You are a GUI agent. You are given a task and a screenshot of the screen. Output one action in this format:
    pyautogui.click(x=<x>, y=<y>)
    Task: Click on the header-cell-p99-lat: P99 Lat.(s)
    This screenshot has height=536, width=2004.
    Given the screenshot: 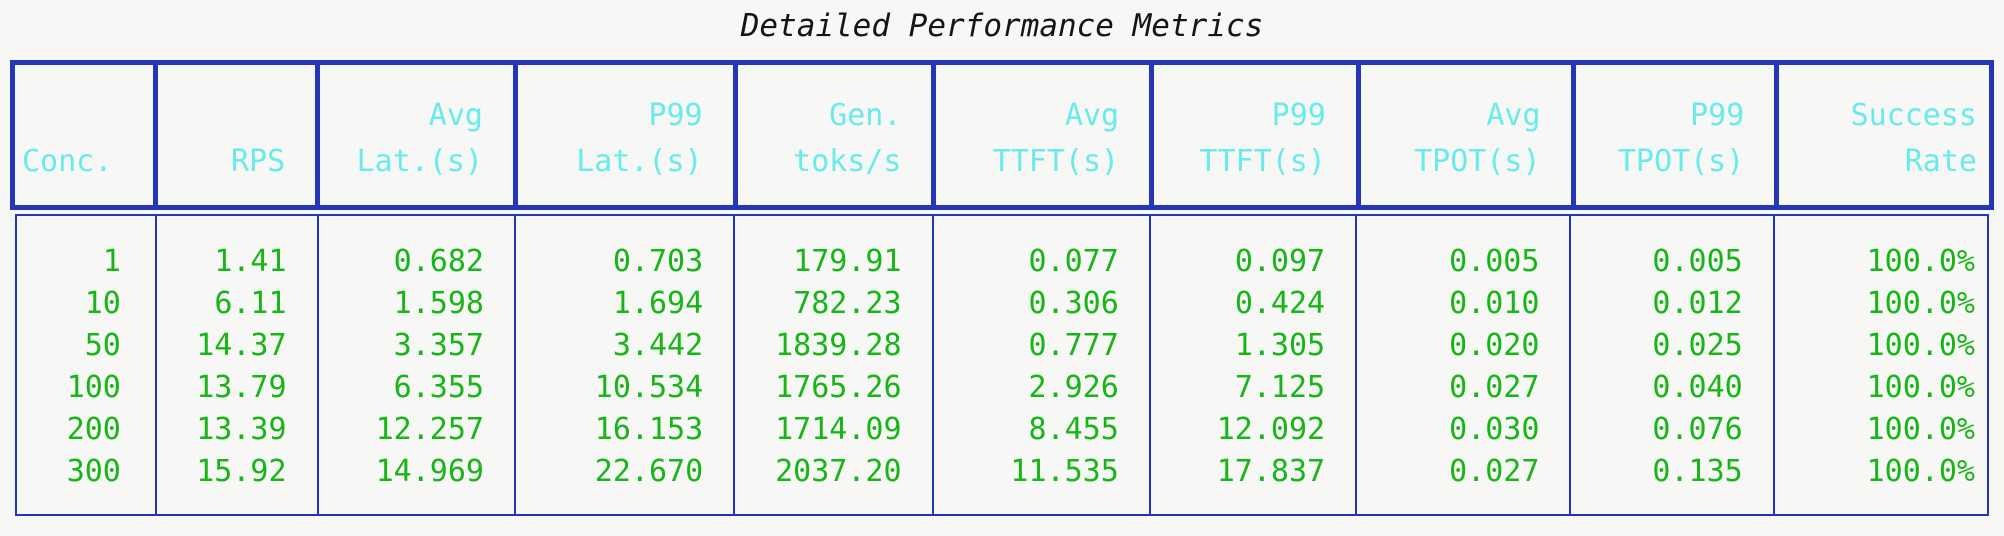 What is the action you would take?
    pyautogui.click(x=622, y=135)
    